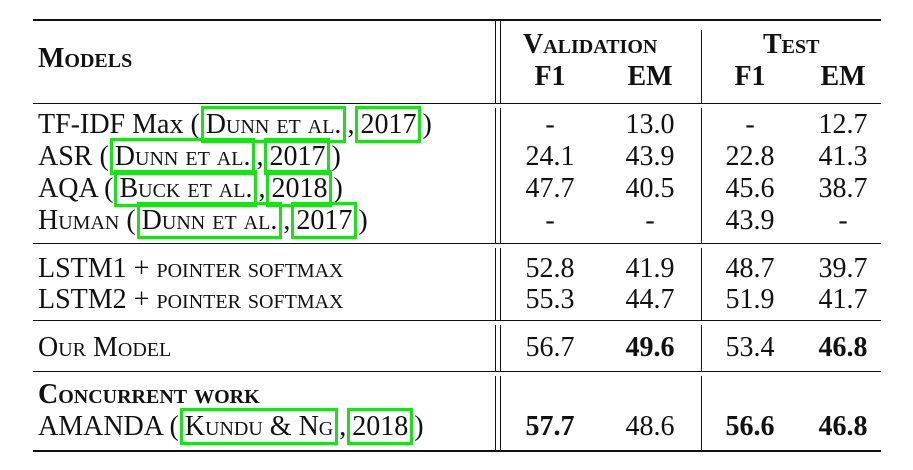  What do you see at coordinates (843, 76) in the screenshot?
I see `test-em-header: EM` at bounding box center [843, 76].